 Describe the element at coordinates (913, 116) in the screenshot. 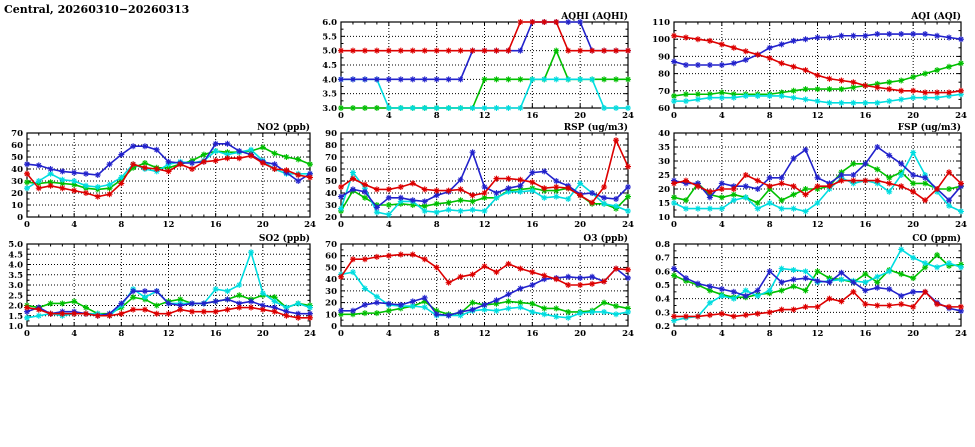

I see `aqi-xtick-label: 20` at that location.